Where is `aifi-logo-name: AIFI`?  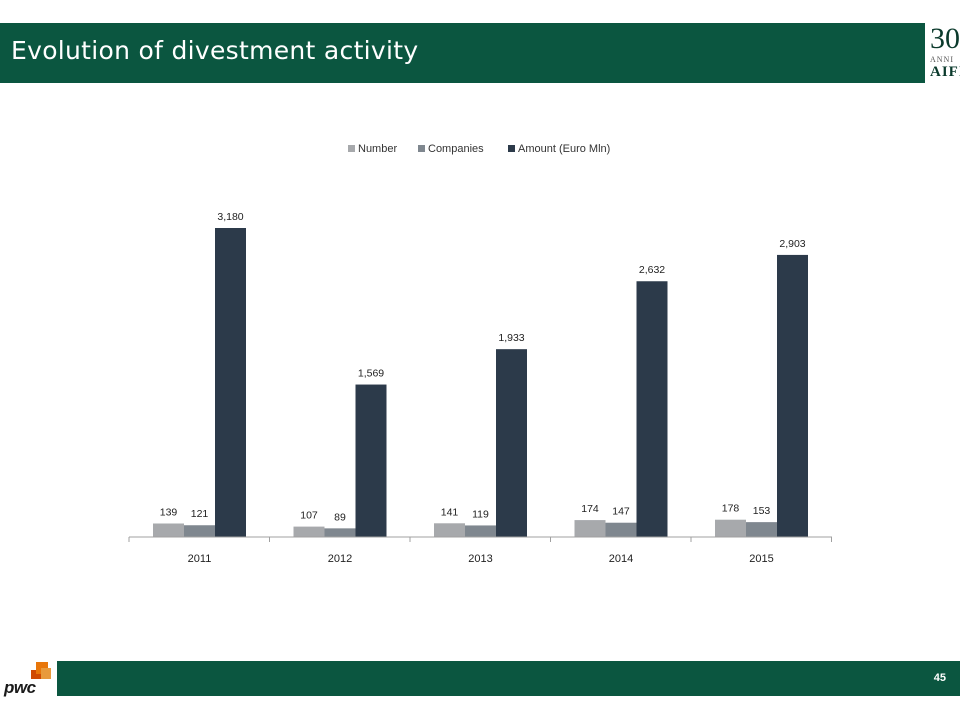 aifi-logo-name: AIFI is located at coordinates (945, 72).